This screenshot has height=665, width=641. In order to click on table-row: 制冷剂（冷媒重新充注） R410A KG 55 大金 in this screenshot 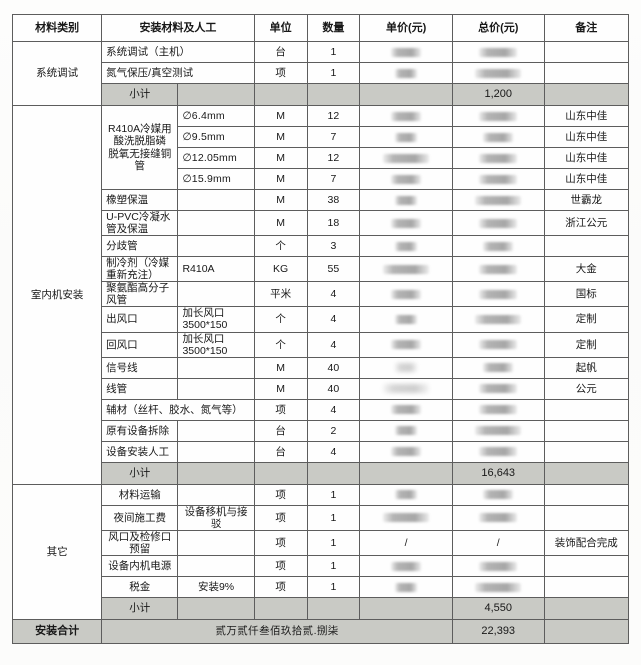, I will do `click(321, 269)`.